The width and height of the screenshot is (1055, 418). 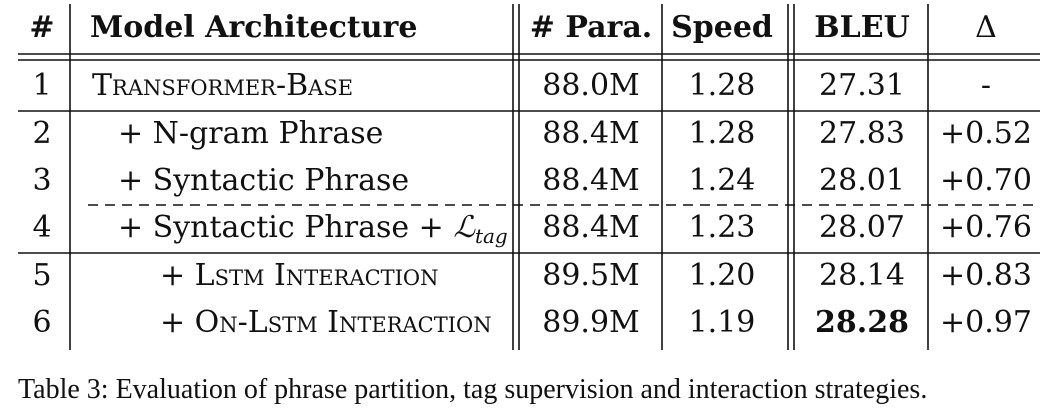 What do you see at coordinates (722, 227) in the screenshot?
I see `row-4-speed: 1.23` at bounding box center [722, 227].